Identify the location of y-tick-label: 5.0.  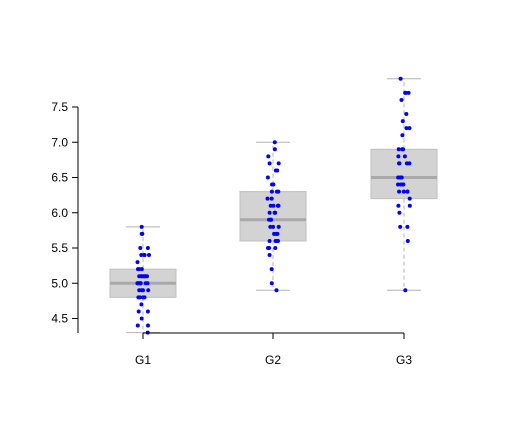
(59, 283).